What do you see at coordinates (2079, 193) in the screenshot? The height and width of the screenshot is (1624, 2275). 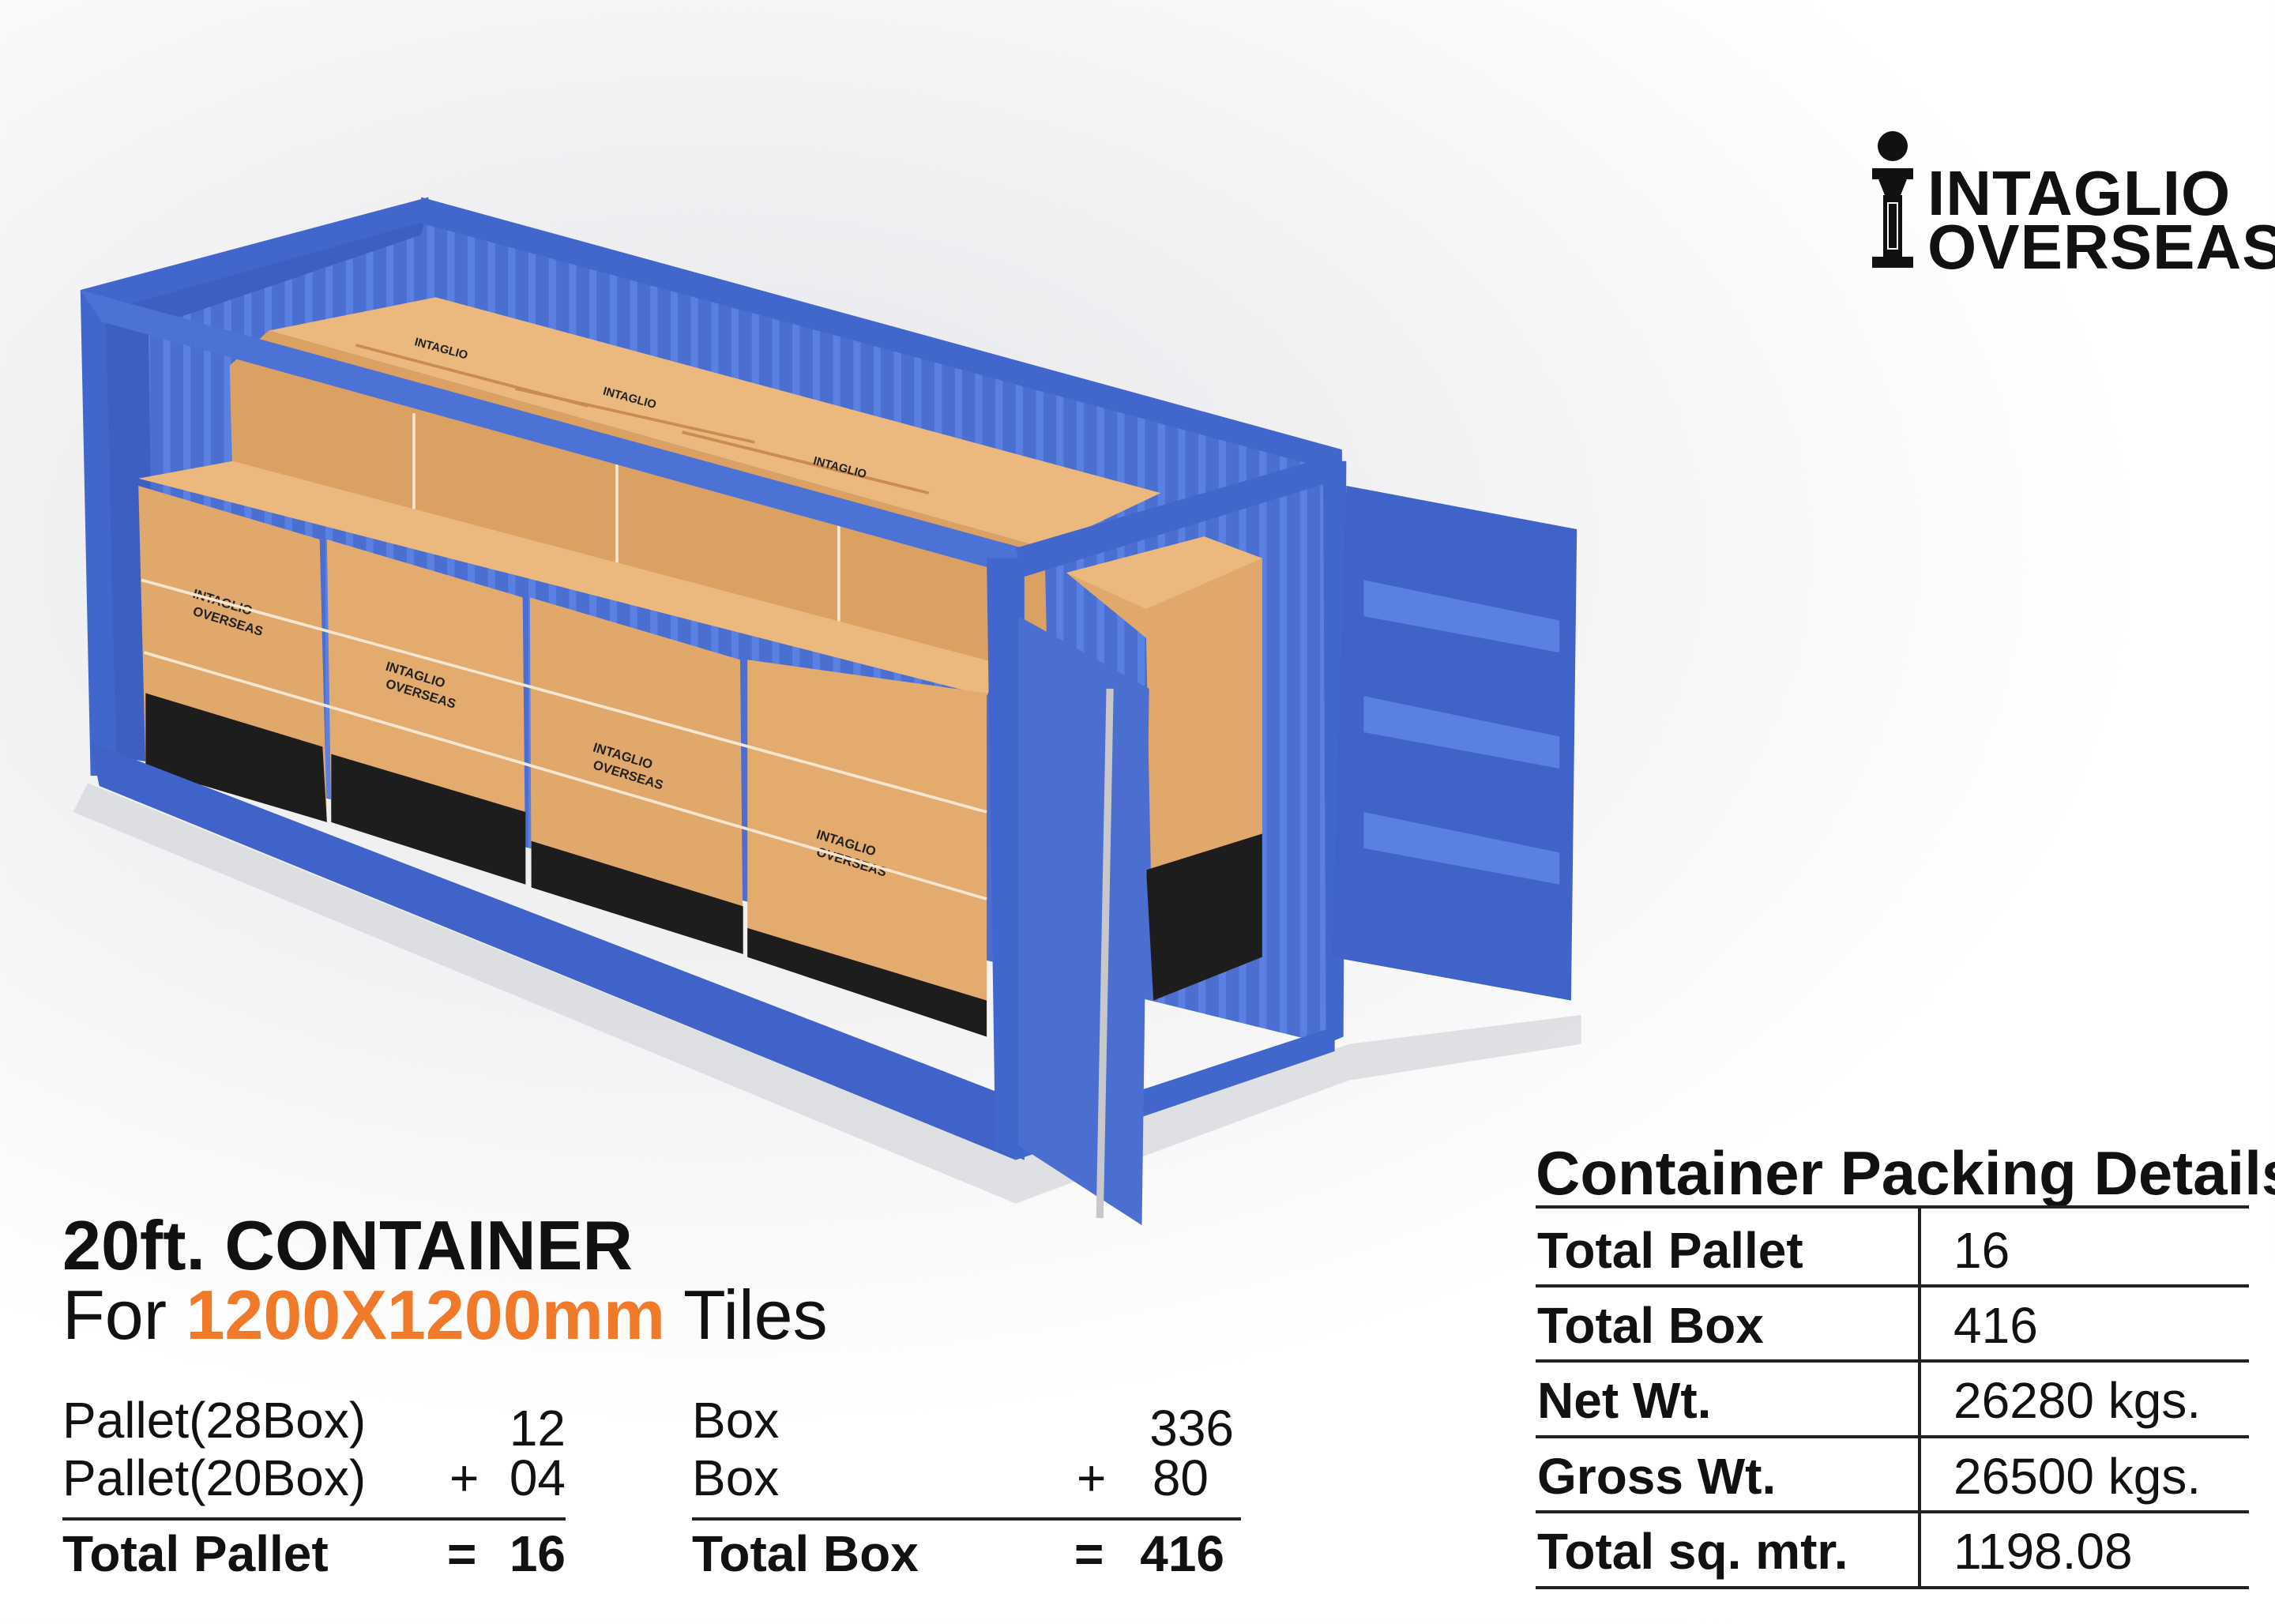 I see `logo-line-1: INTAGLIO` at bounding box center [2079, 193].